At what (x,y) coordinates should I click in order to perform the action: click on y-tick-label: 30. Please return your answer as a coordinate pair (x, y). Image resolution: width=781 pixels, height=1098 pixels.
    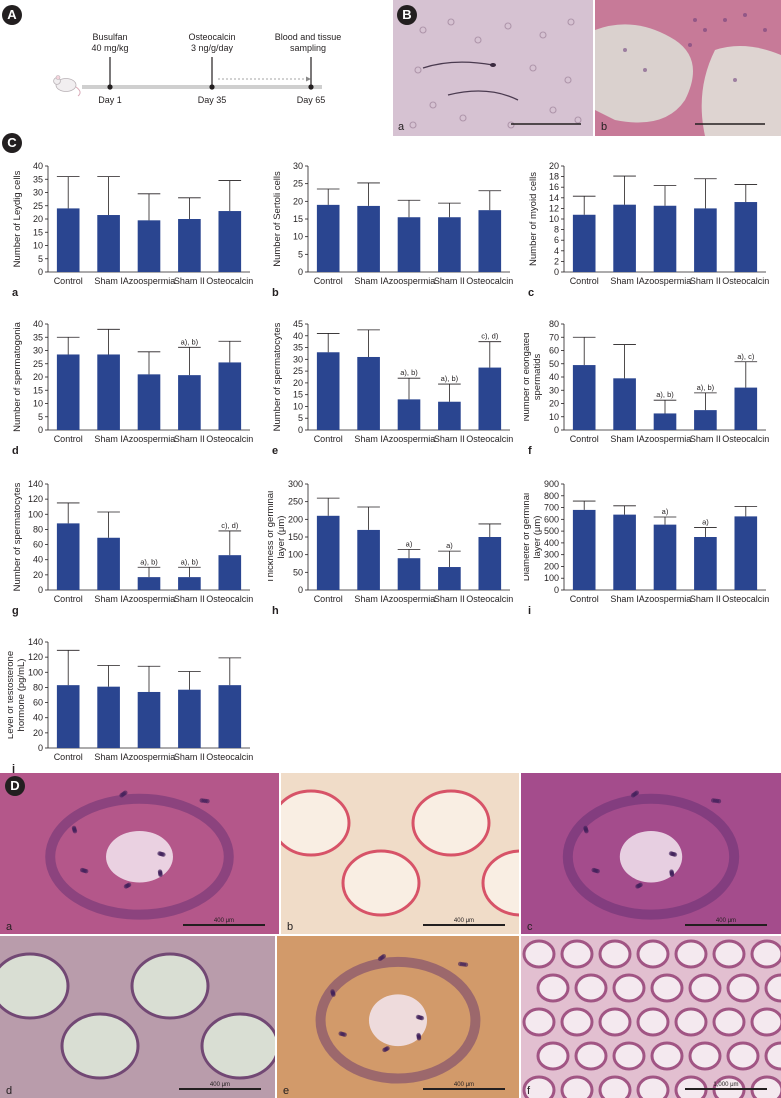
    Looking at the image, I should click on (298, 359).